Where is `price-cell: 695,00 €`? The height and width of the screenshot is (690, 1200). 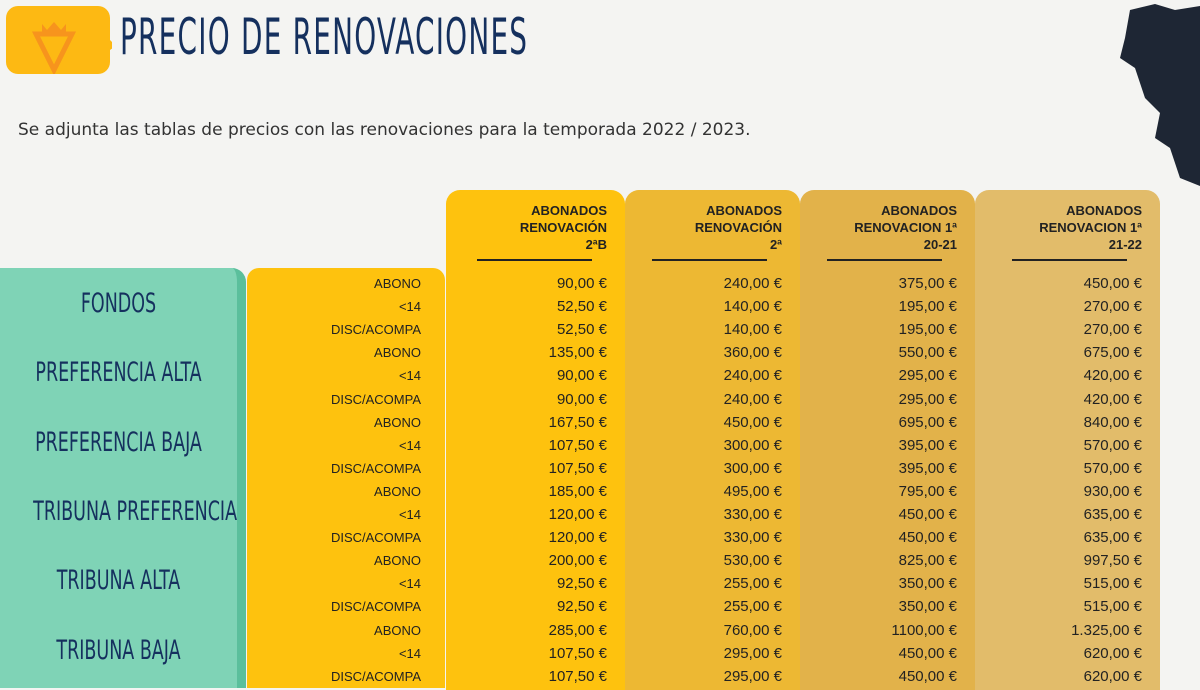 price-cell: 695,00 € is located at coordinates (927, 422).